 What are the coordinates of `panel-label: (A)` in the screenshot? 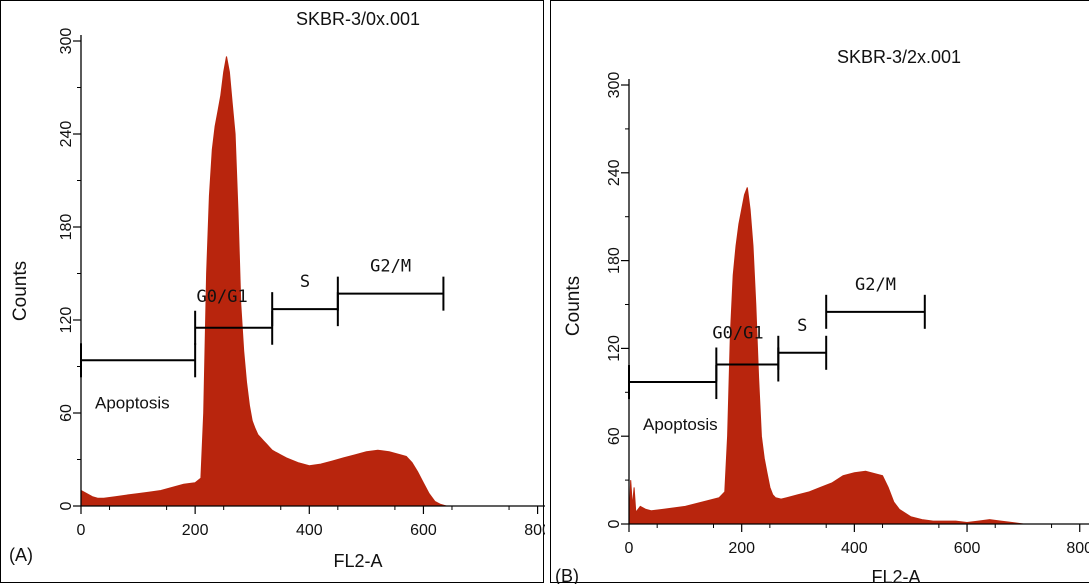 It's located at (21, 555).